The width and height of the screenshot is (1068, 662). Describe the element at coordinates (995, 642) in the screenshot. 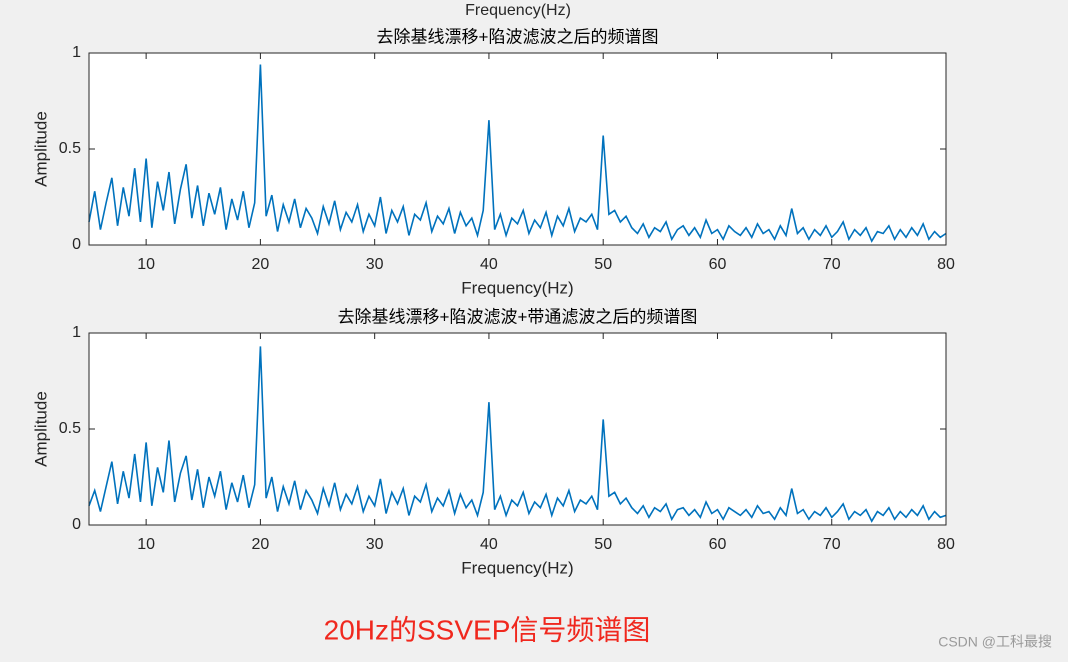

I see `watermark: CSDN @工科最搜` at that location.